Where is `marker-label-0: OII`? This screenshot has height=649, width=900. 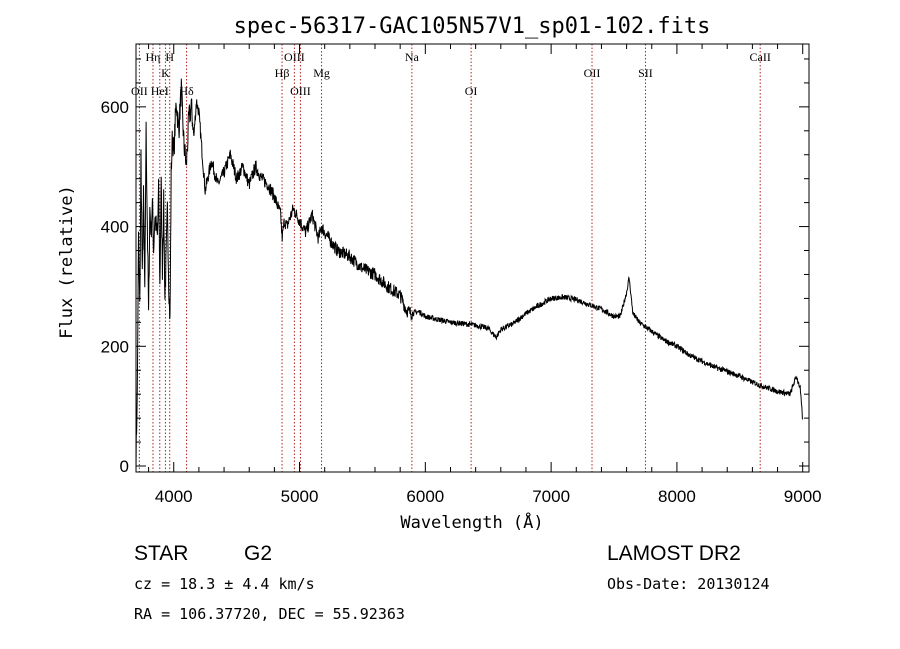 marker-label-0: OII is located at coordinates (139, 91).